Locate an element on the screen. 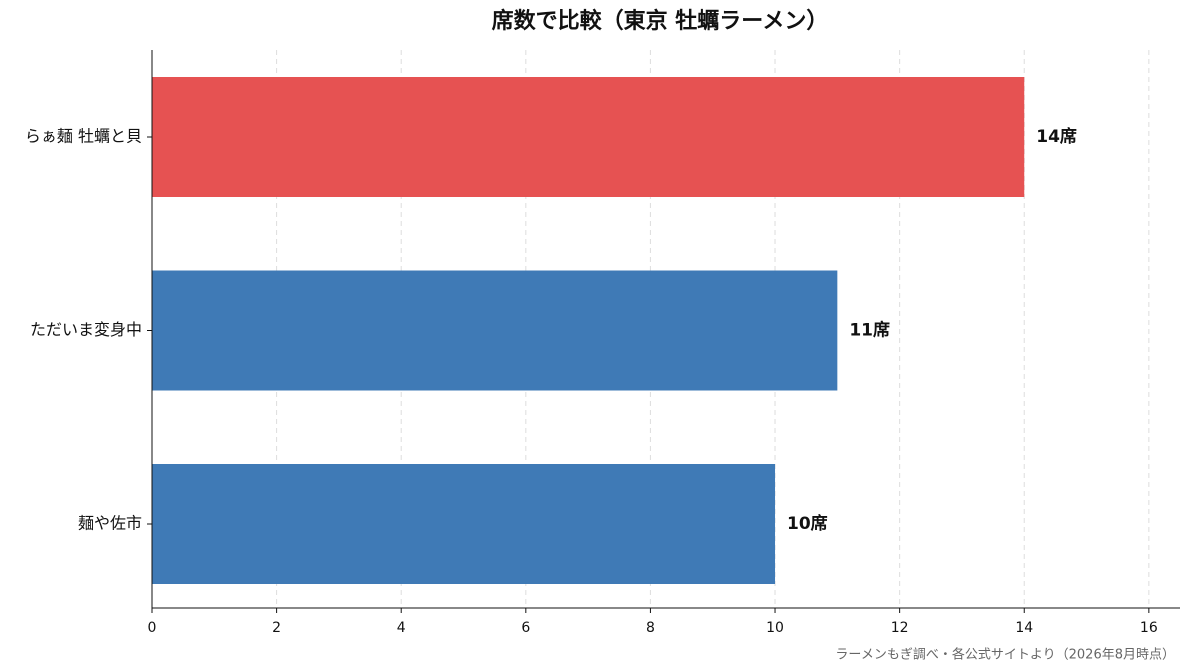 This screenshot has width=1193, height=672. x-tick-label: 4 is located at coordinates (401, 628).